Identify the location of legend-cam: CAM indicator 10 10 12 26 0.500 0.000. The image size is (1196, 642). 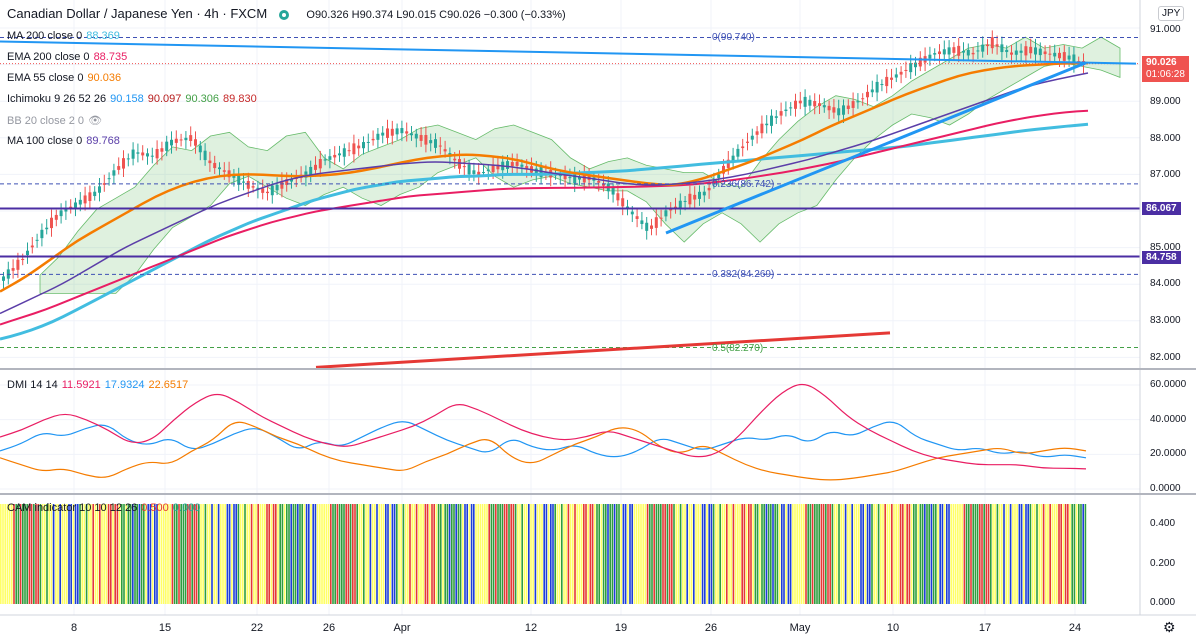
(105, 508).